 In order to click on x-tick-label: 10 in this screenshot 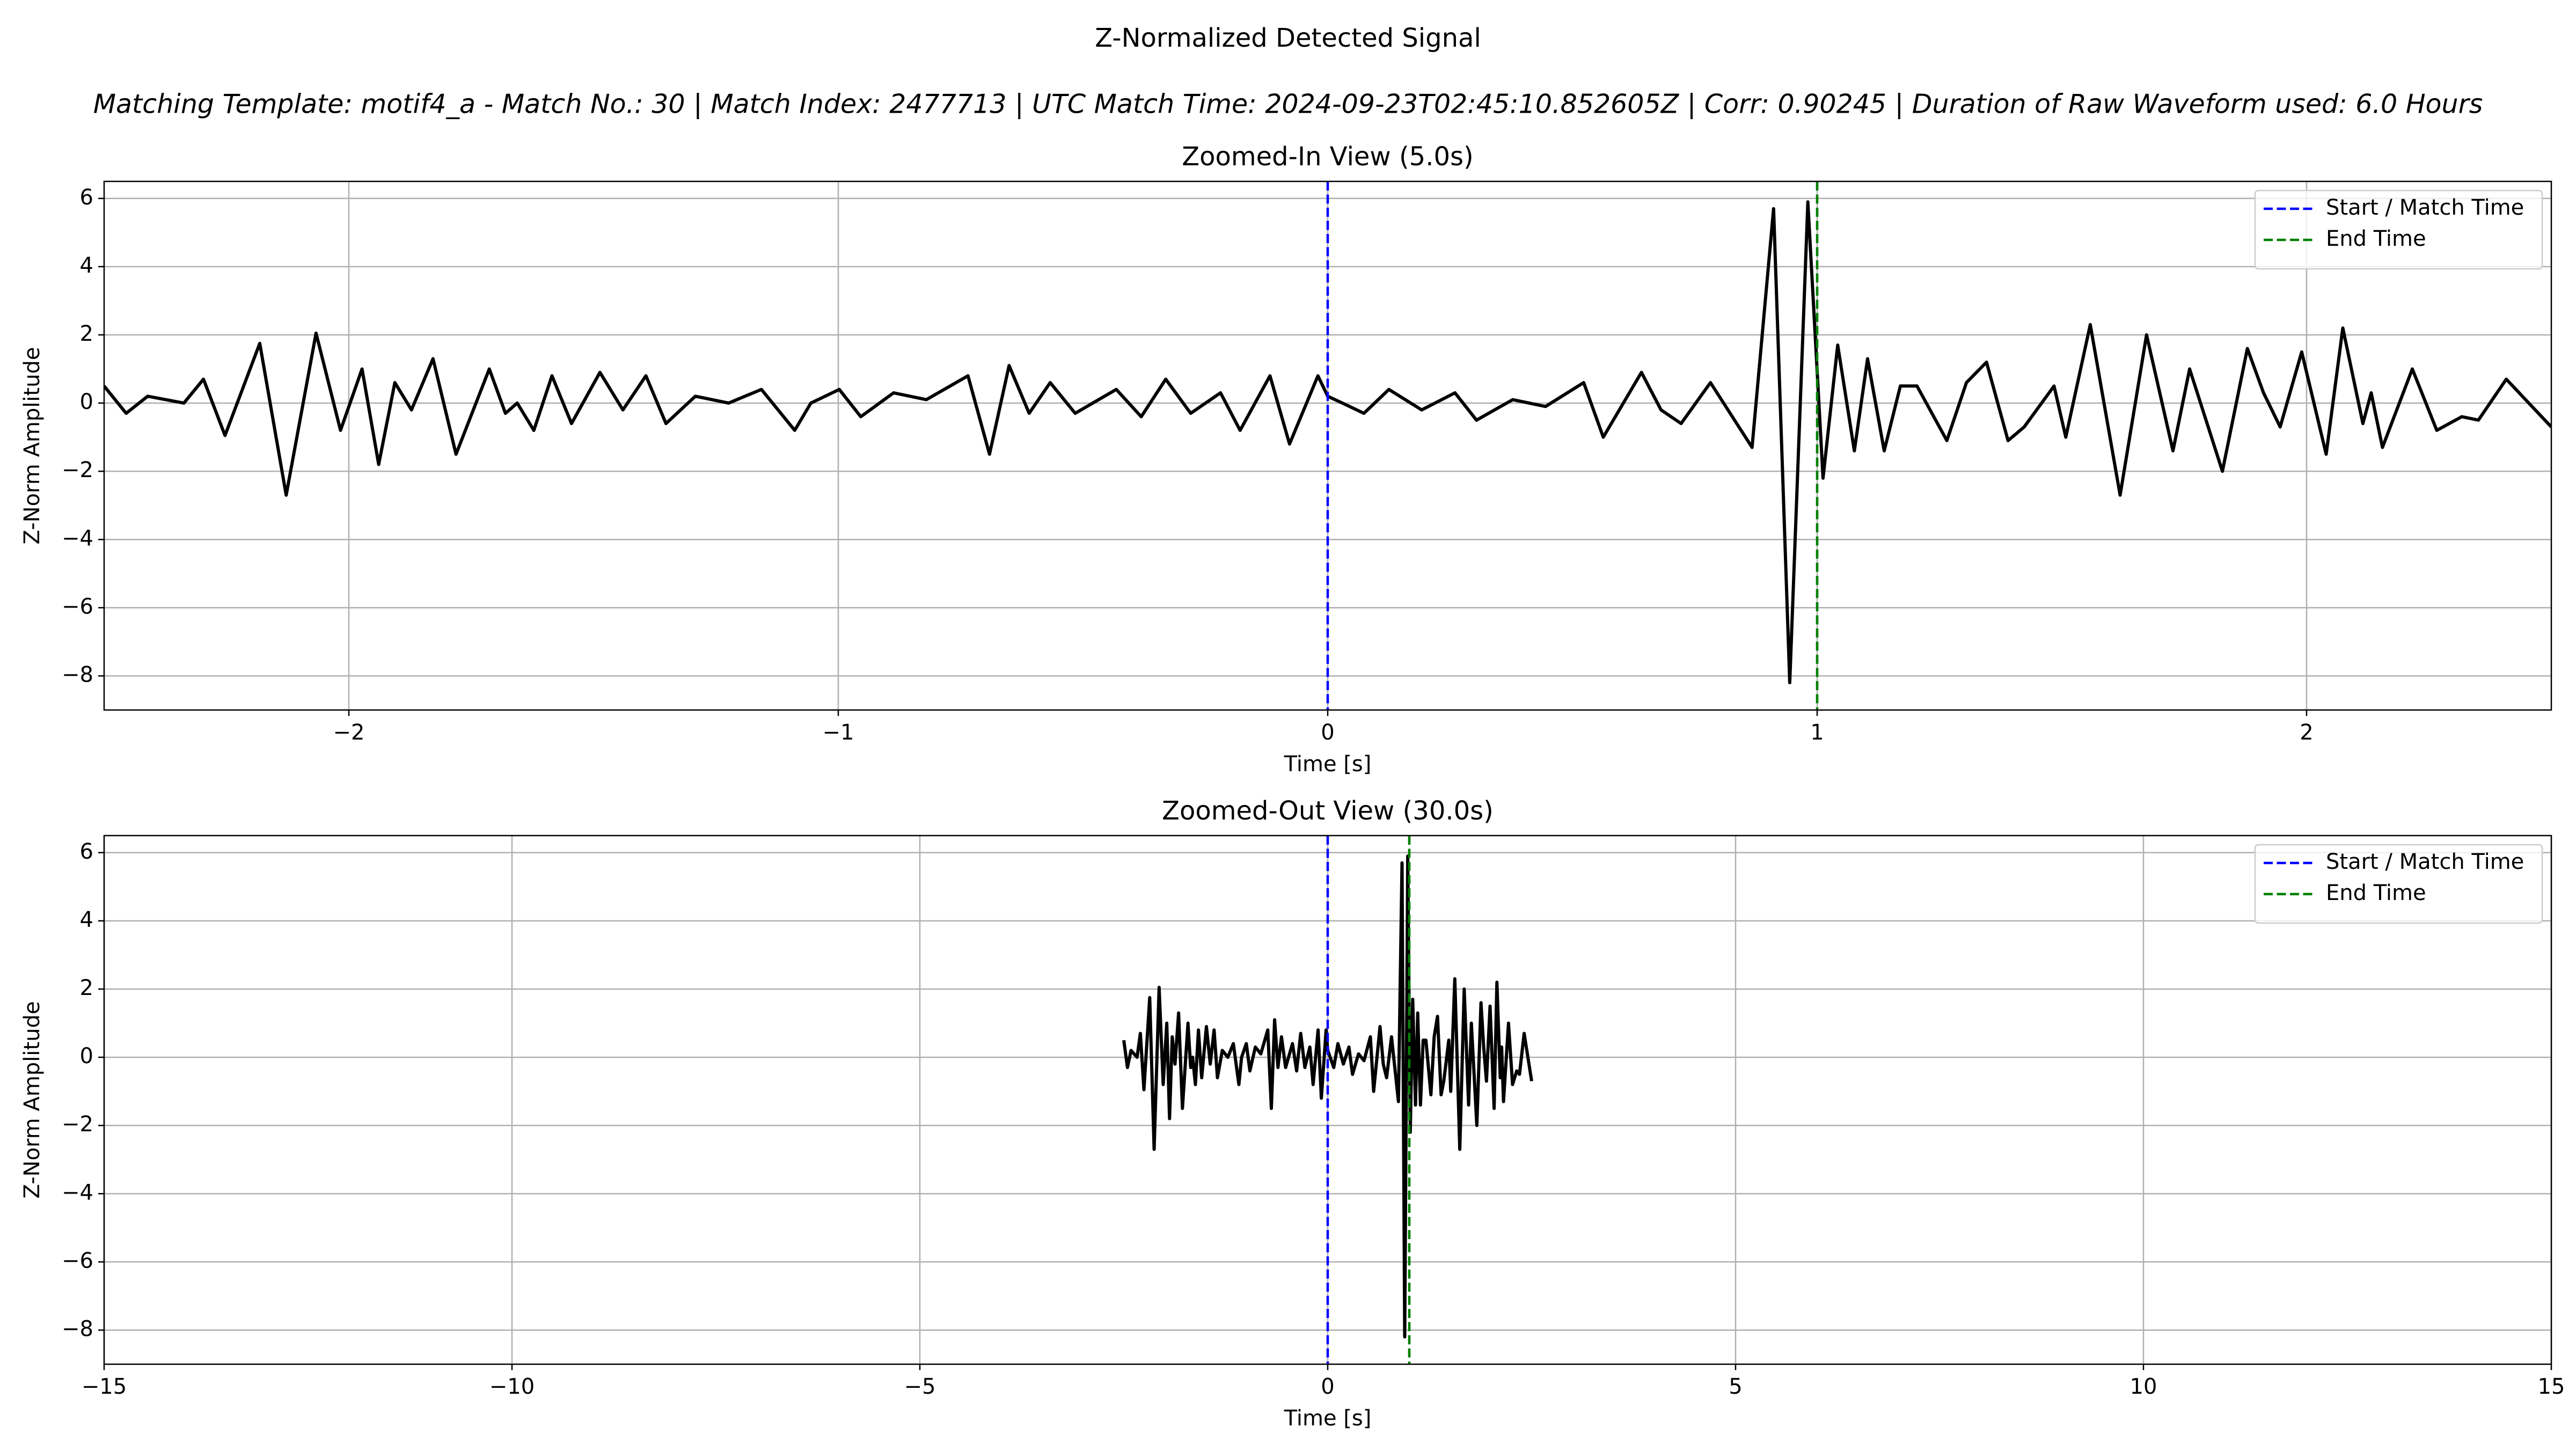, I will do `click(2143, 1386)`.